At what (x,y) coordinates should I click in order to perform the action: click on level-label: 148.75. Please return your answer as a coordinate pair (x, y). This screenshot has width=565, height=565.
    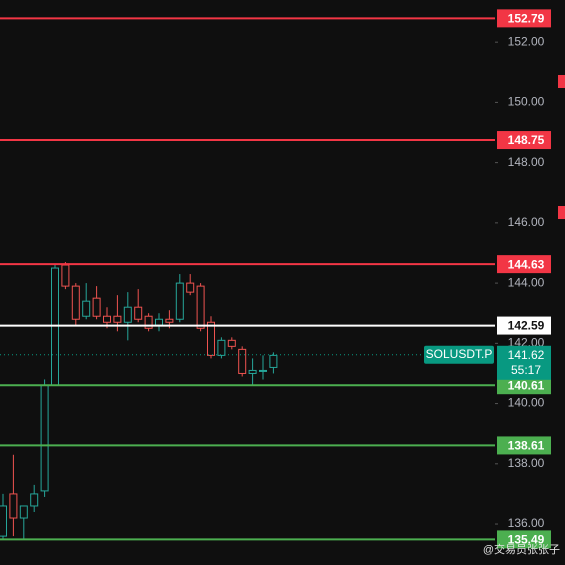
    Looking at the image, I should click on (526, 140).